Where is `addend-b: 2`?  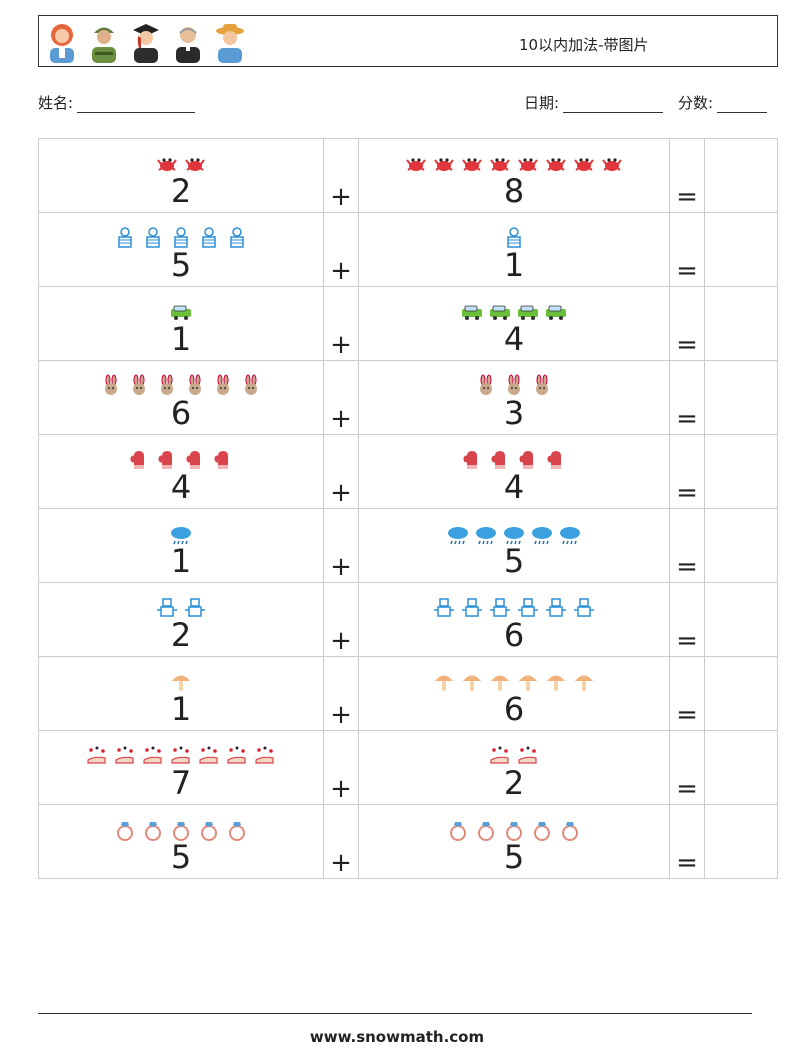 addend-b: 2 is located at coordinates (514, 783).